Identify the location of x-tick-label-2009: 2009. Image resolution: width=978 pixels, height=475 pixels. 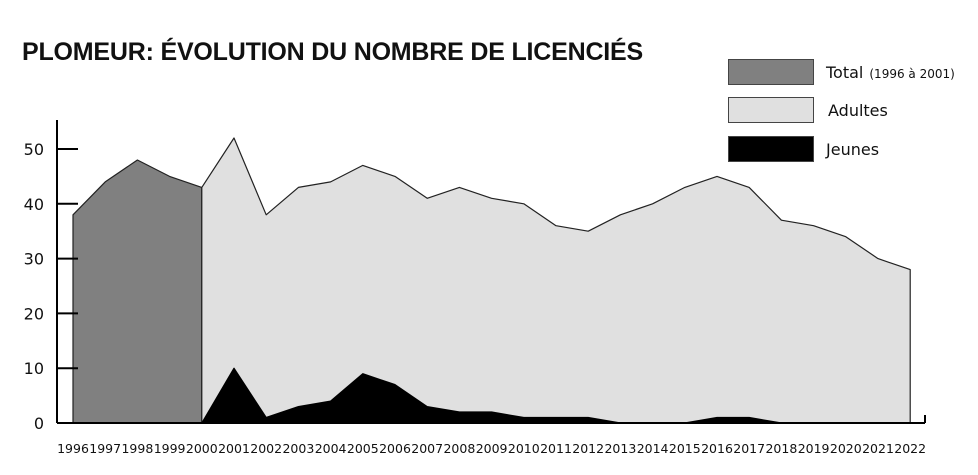
(492, 448).